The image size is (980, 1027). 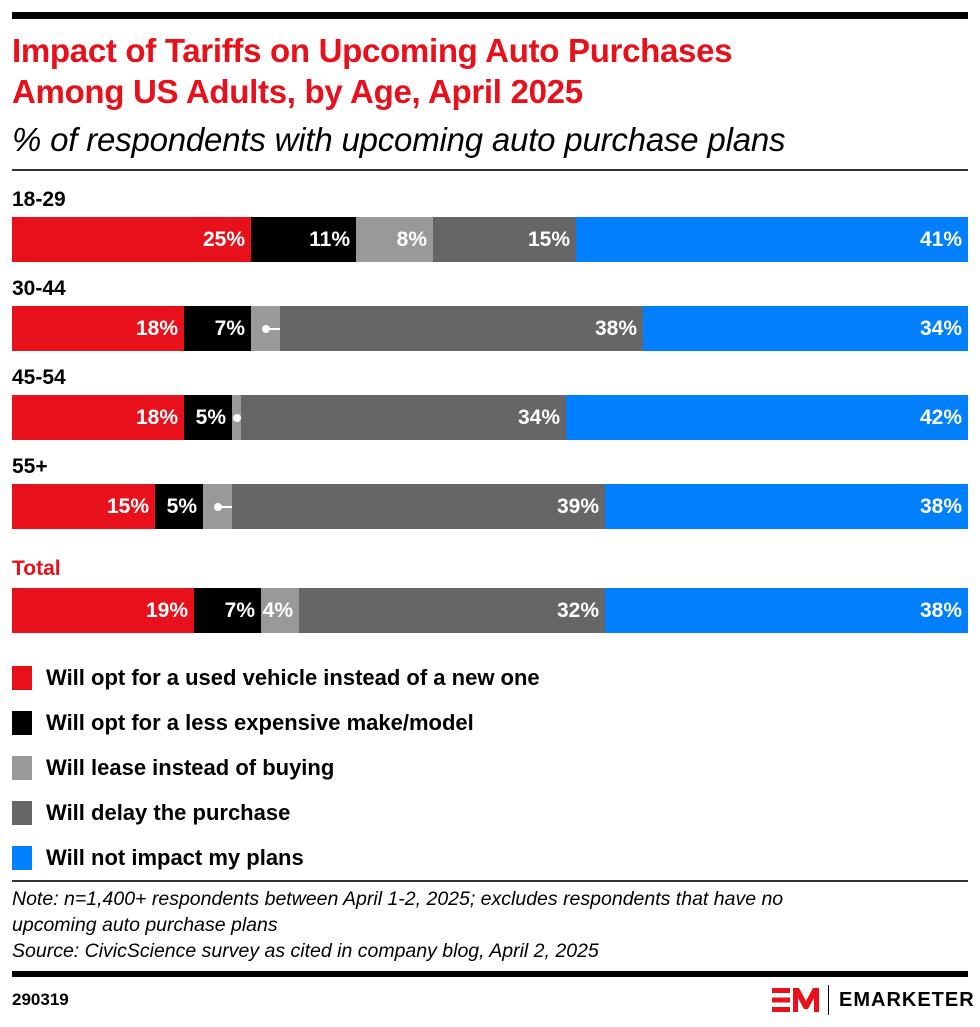 I want to click on bar-row-55plus: 15%5%3%39%38%, so click(x=490, y=506).